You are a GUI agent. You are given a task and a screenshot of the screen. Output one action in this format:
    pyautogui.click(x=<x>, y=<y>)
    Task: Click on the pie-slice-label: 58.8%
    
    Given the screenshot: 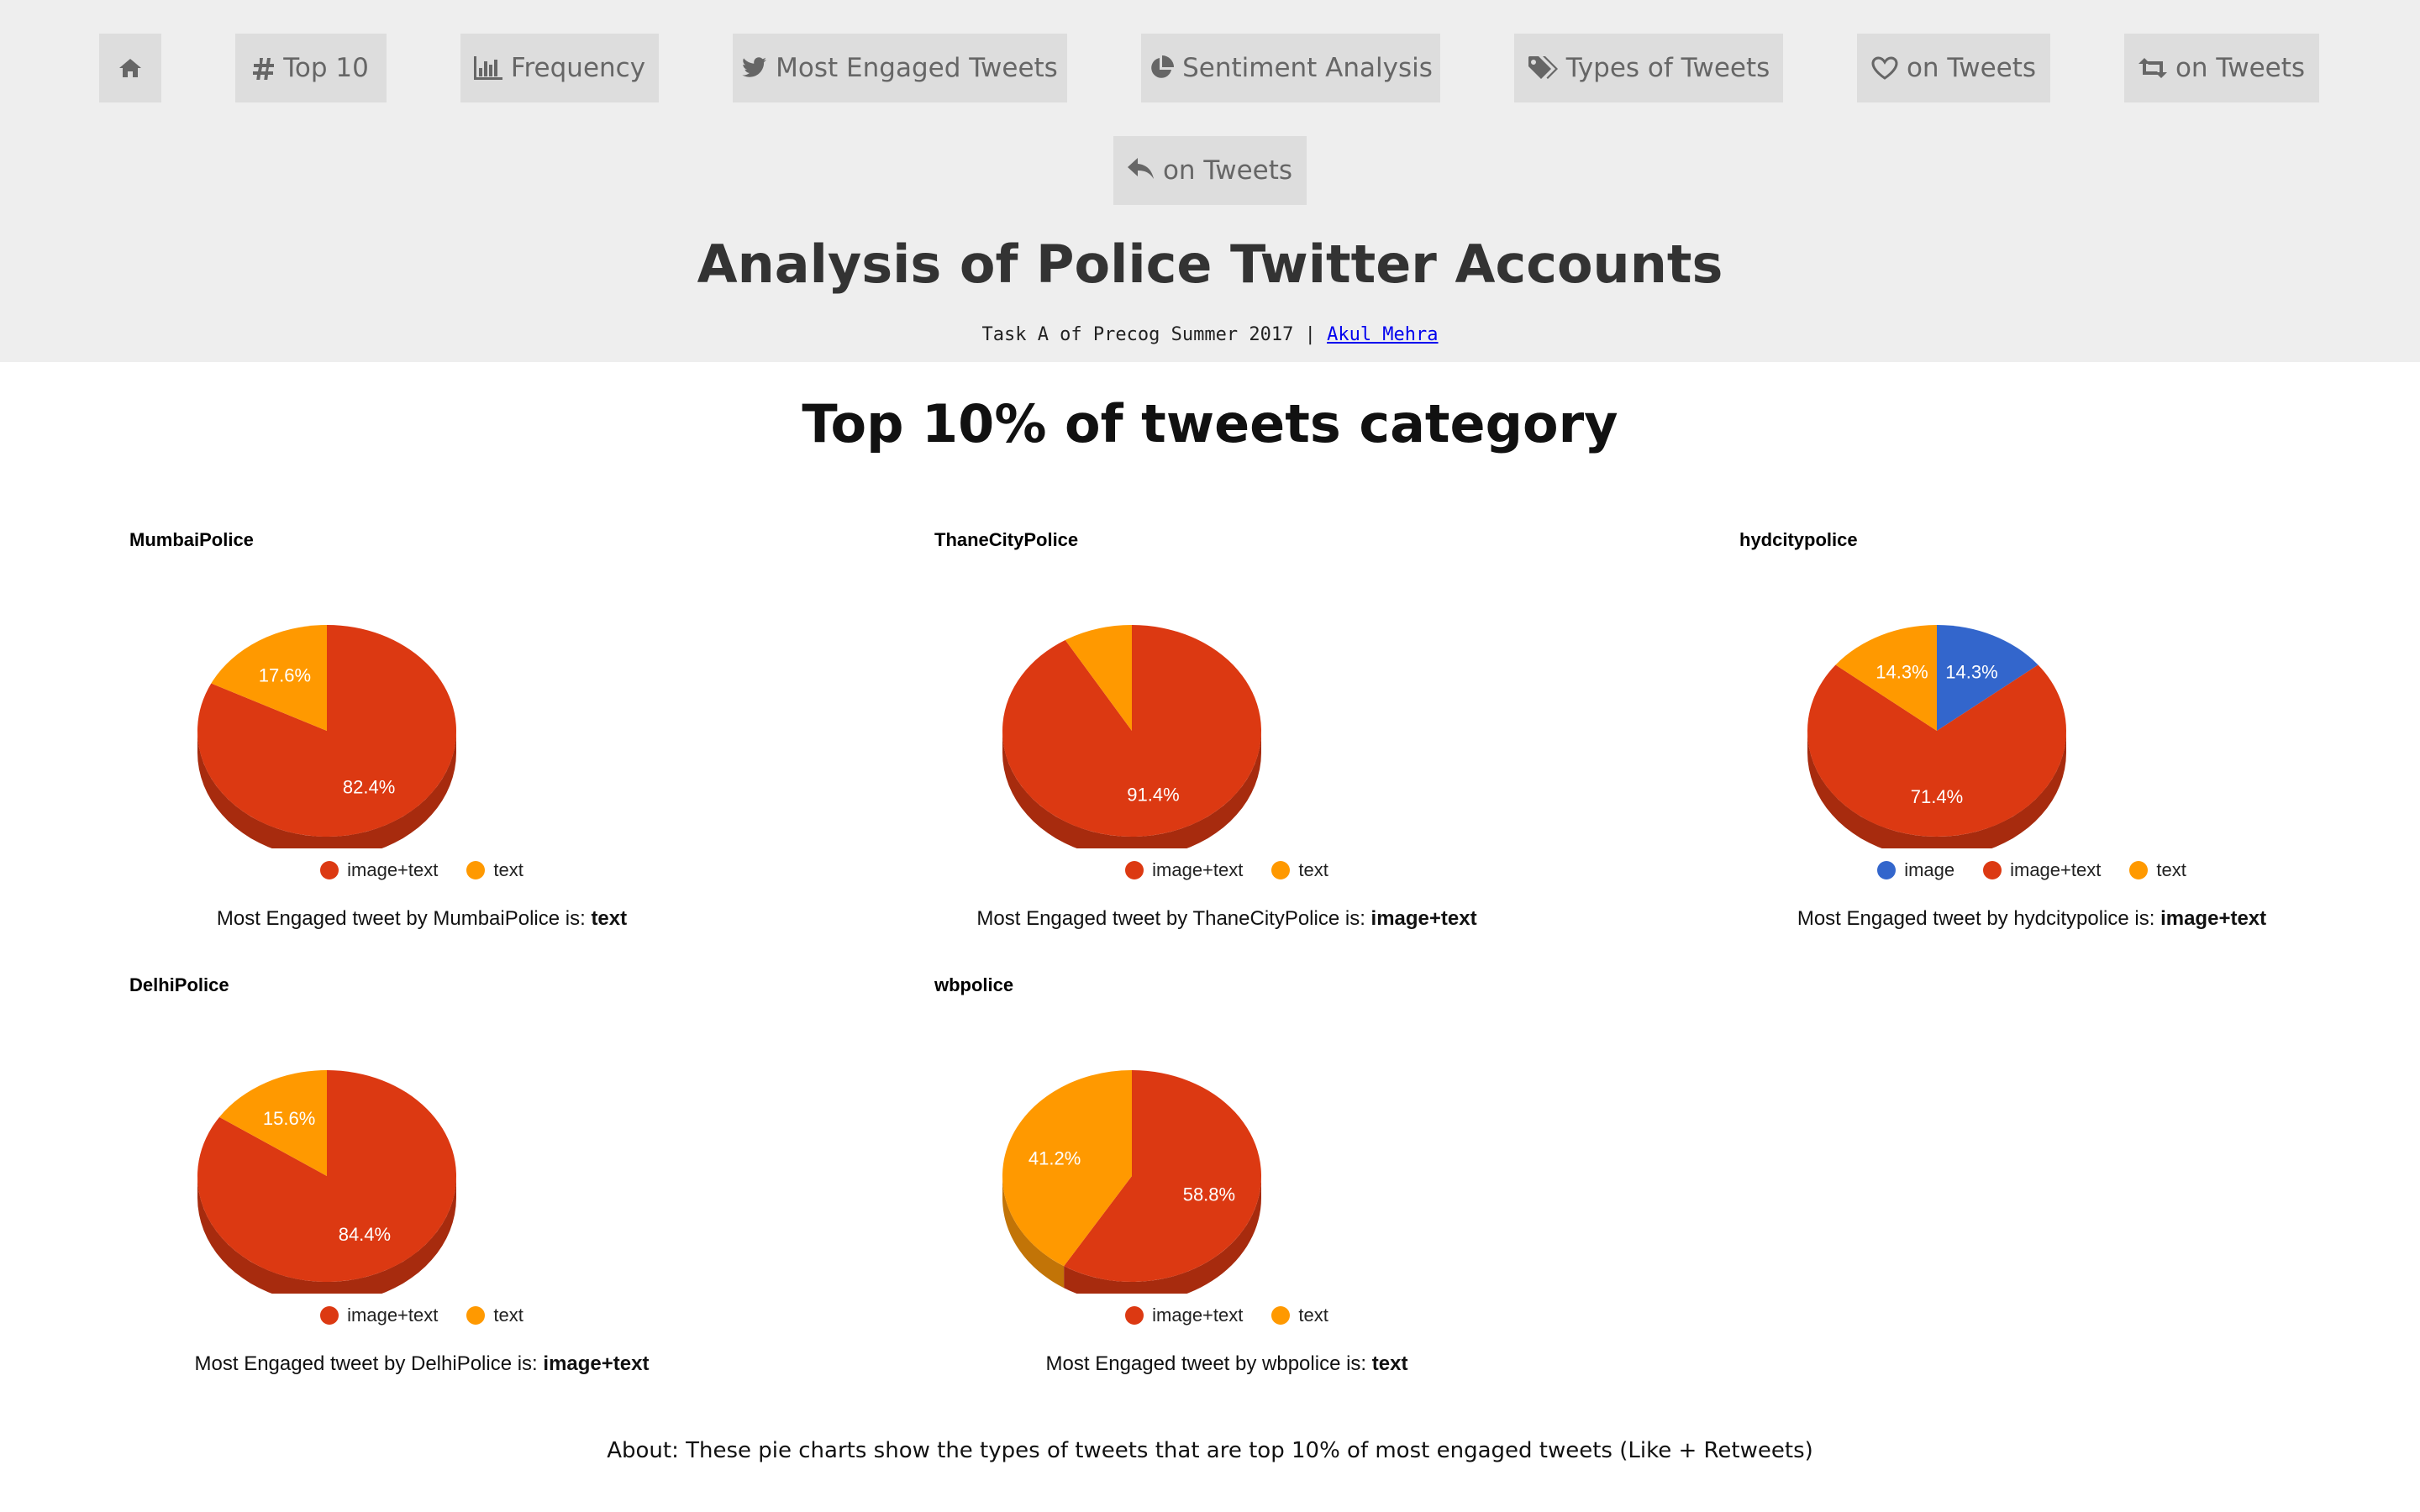 What is the action you would take?
    pyautogui.click(x=1209, y=1194)
    